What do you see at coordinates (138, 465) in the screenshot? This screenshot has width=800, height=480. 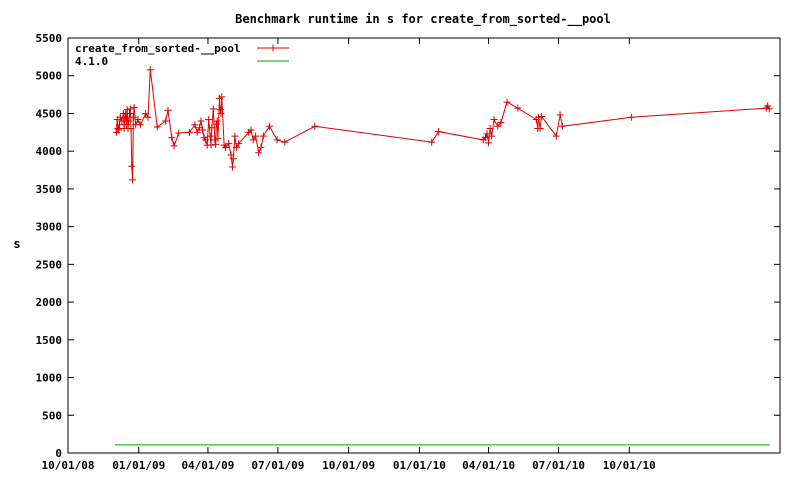 I see `x-tick-label: 01/01/09` at bounding box center [138, 465].